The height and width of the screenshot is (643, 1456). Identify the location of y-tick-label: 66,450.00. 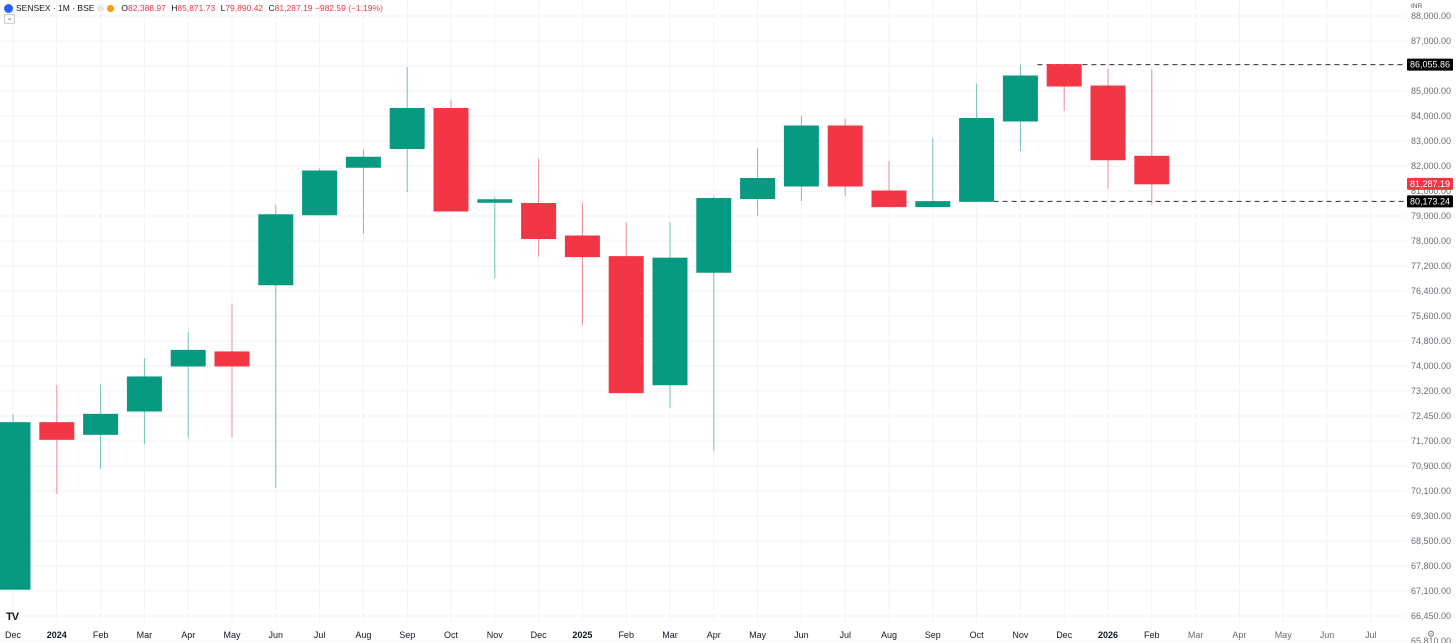
(1431, 616).